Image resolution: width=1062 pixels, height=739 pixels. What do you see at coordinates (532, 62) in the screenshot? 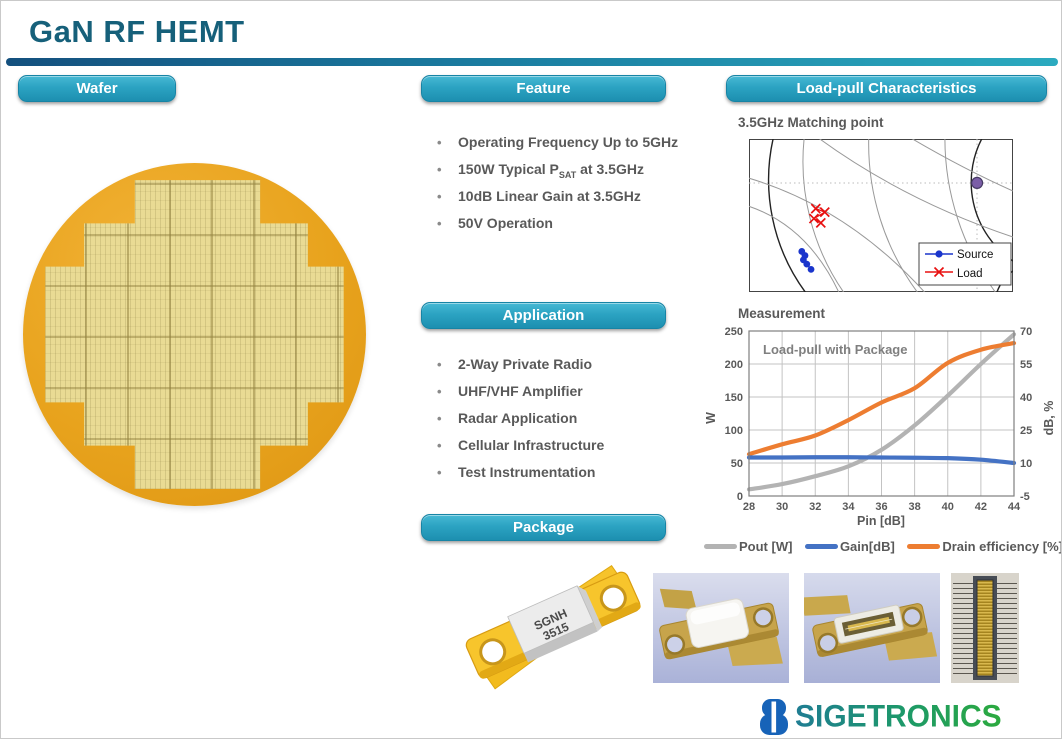
I see `title-divider` at bounding box center [532, 62].